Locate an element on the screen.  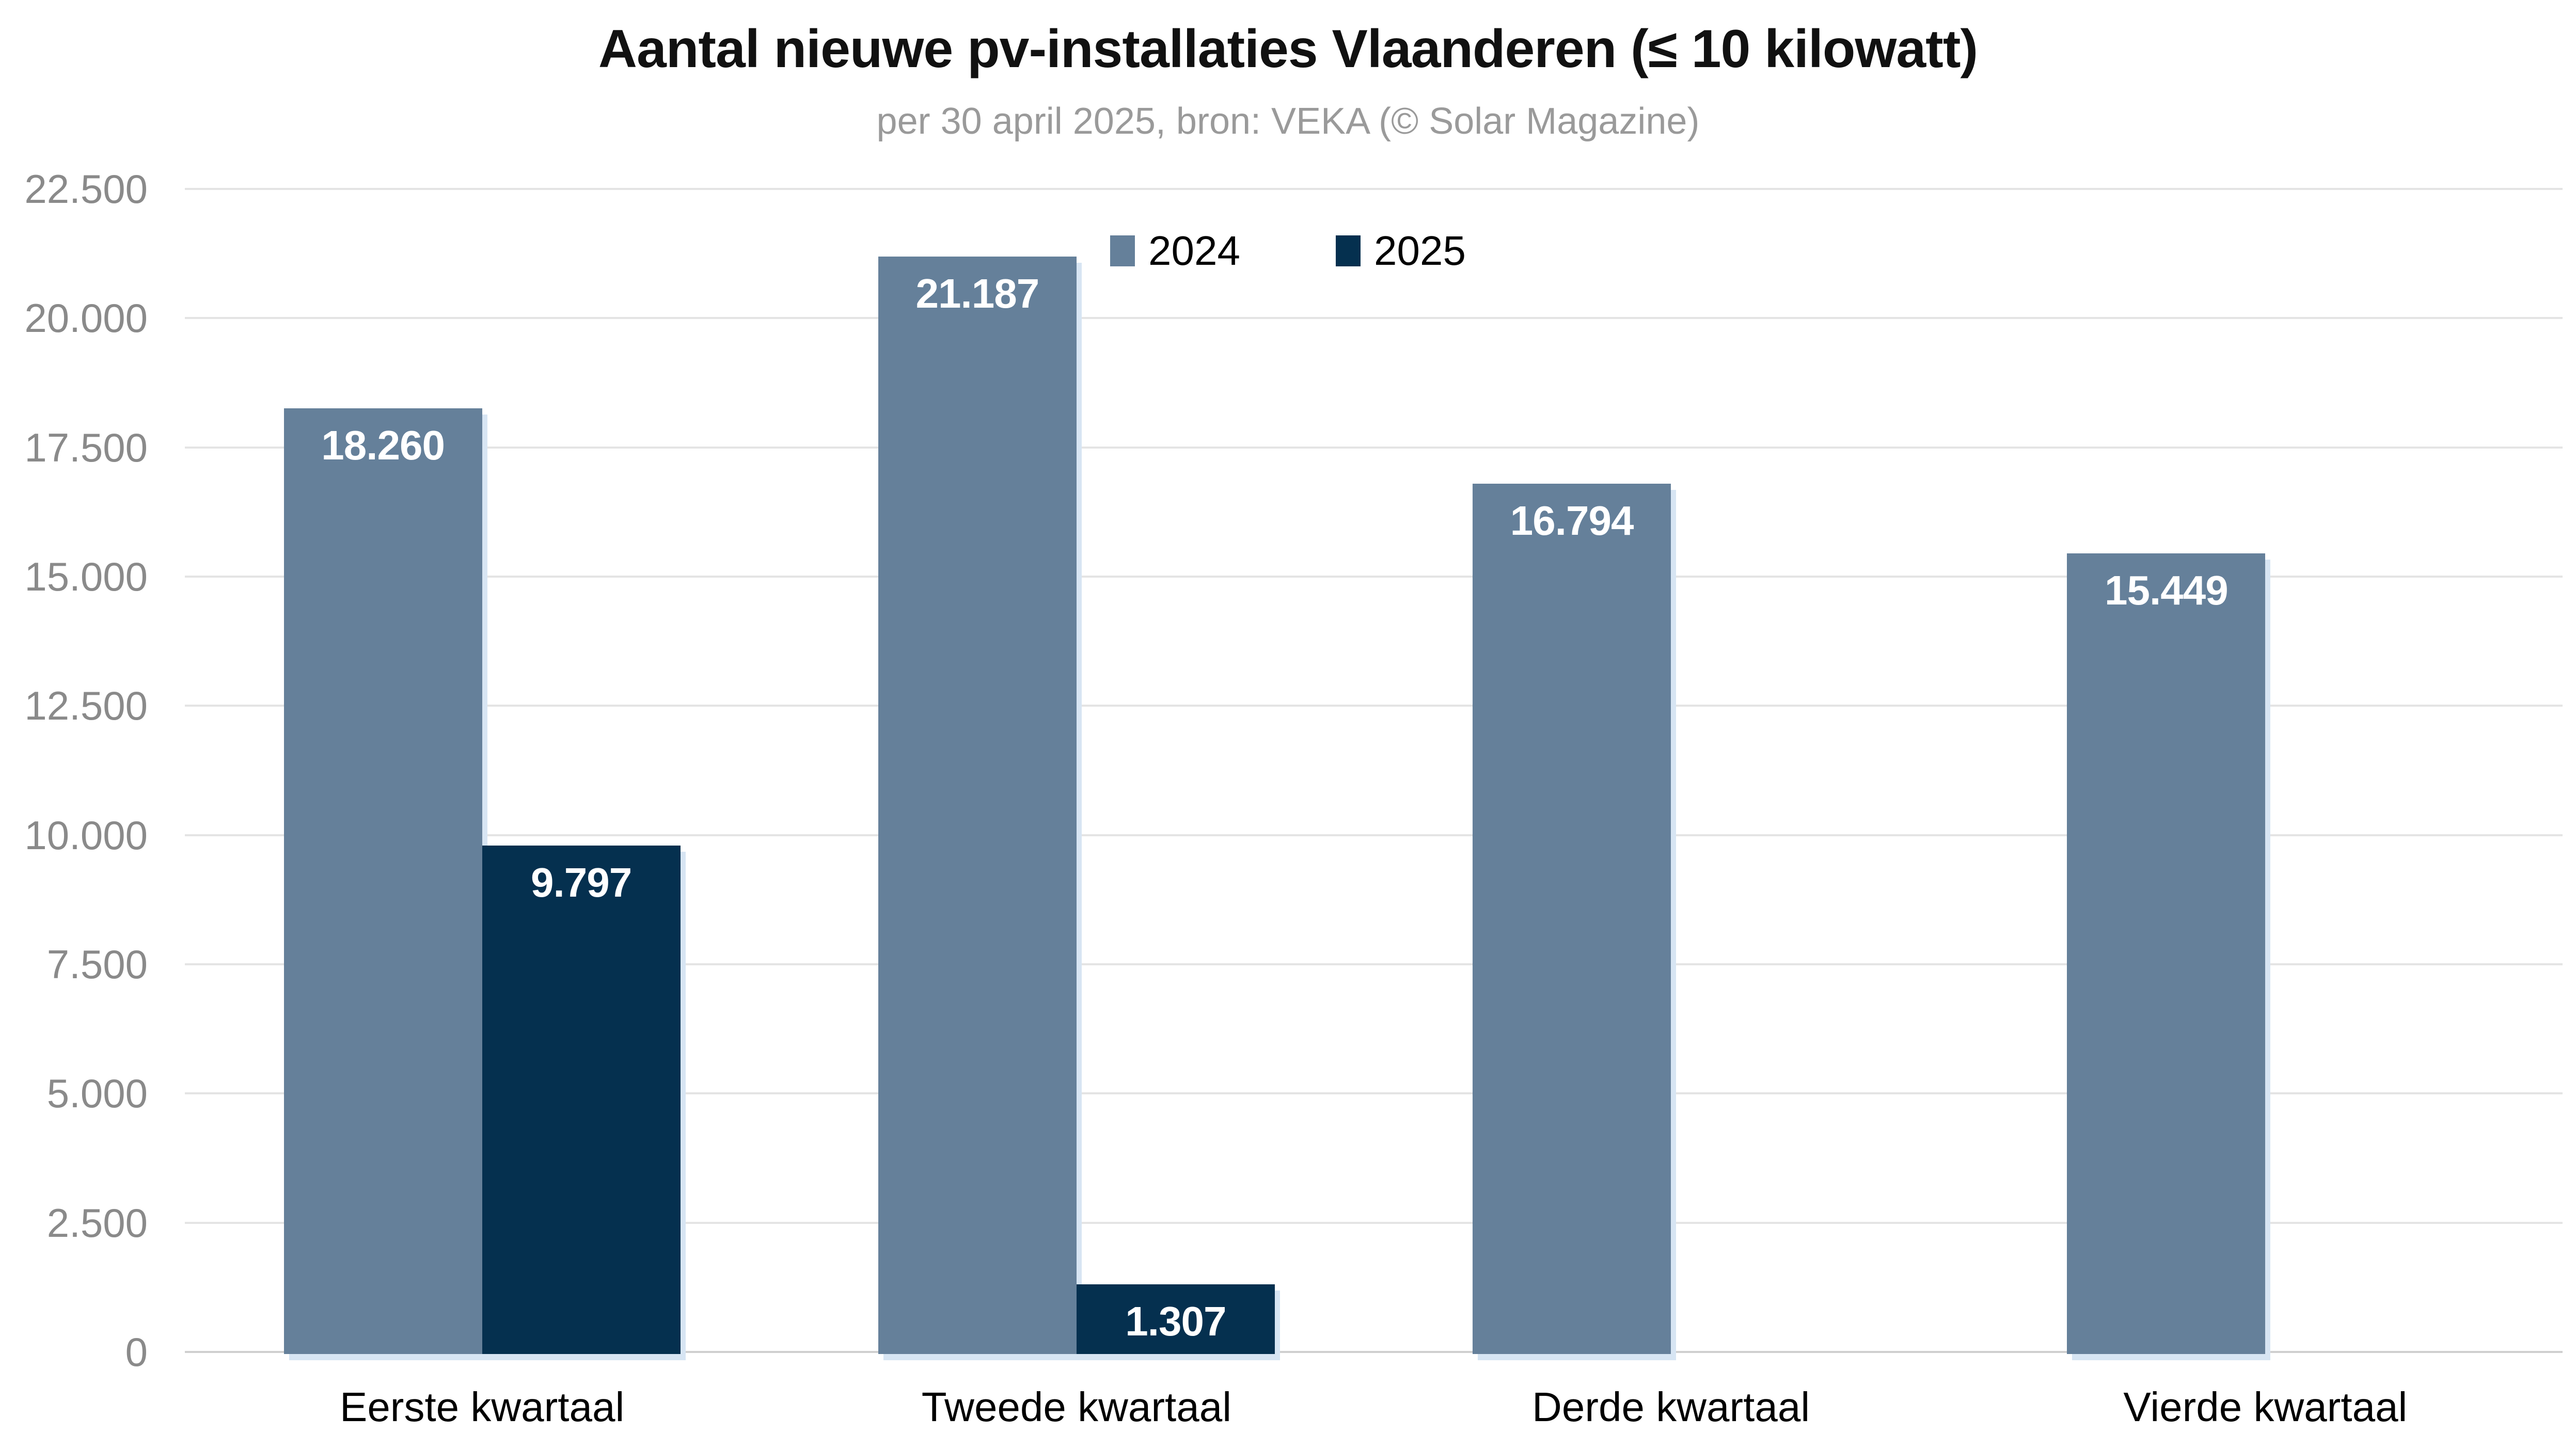
bar-value-label: 9.797 is located at coordinates (581, 882).